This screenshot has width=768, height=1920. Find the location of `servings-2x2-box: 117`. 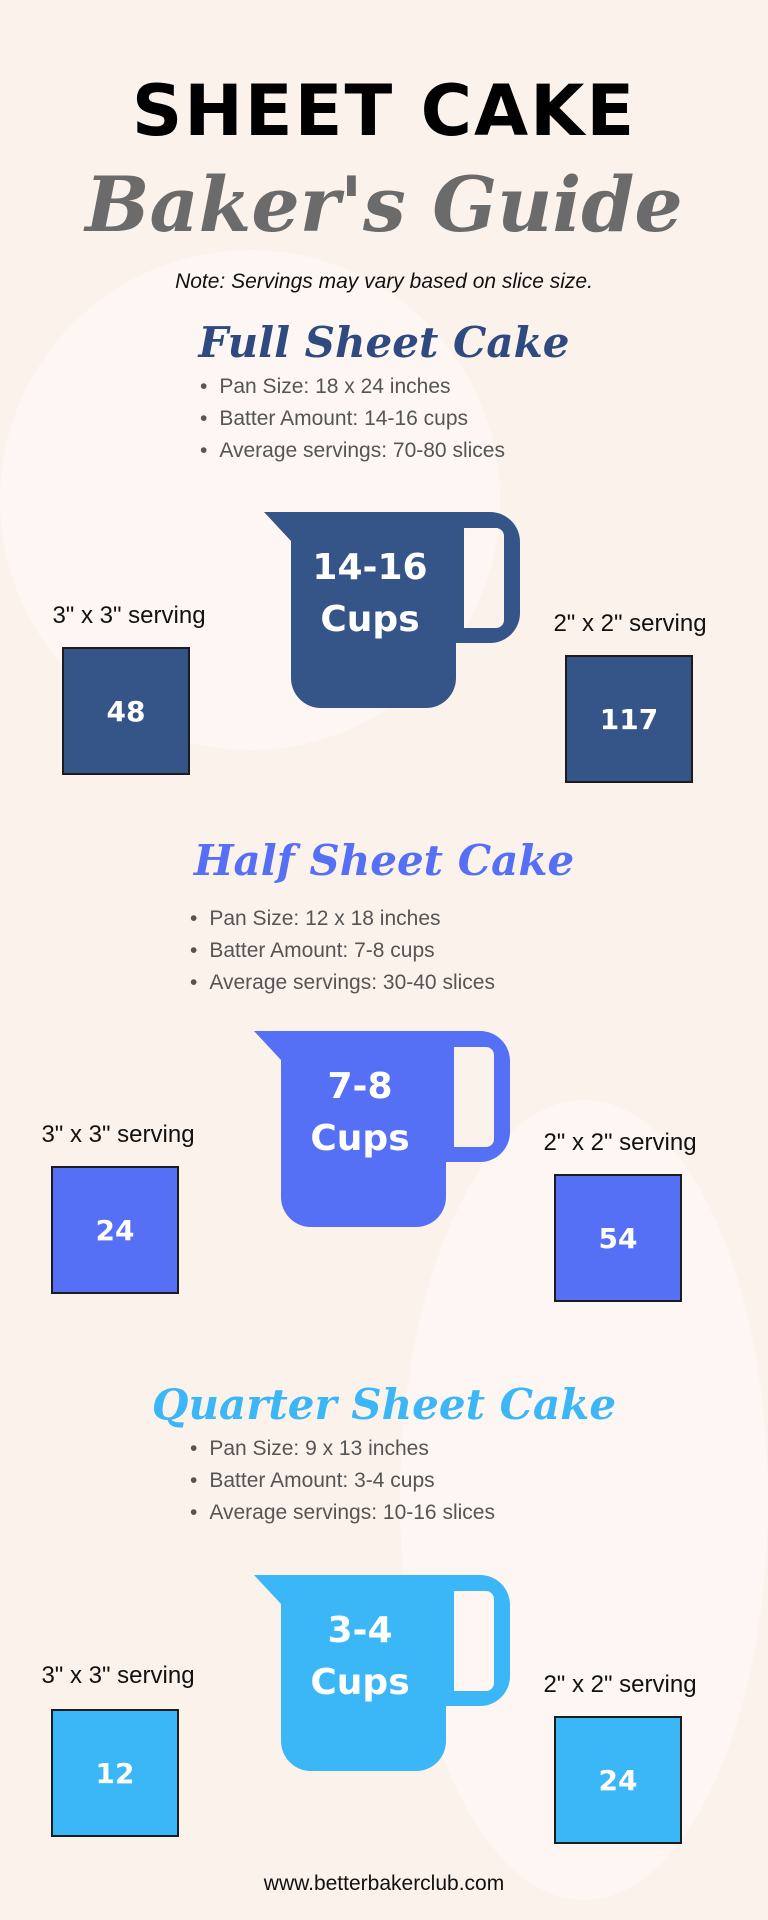

servings-2x2-box: 117 is located at coordinates (629, 719).